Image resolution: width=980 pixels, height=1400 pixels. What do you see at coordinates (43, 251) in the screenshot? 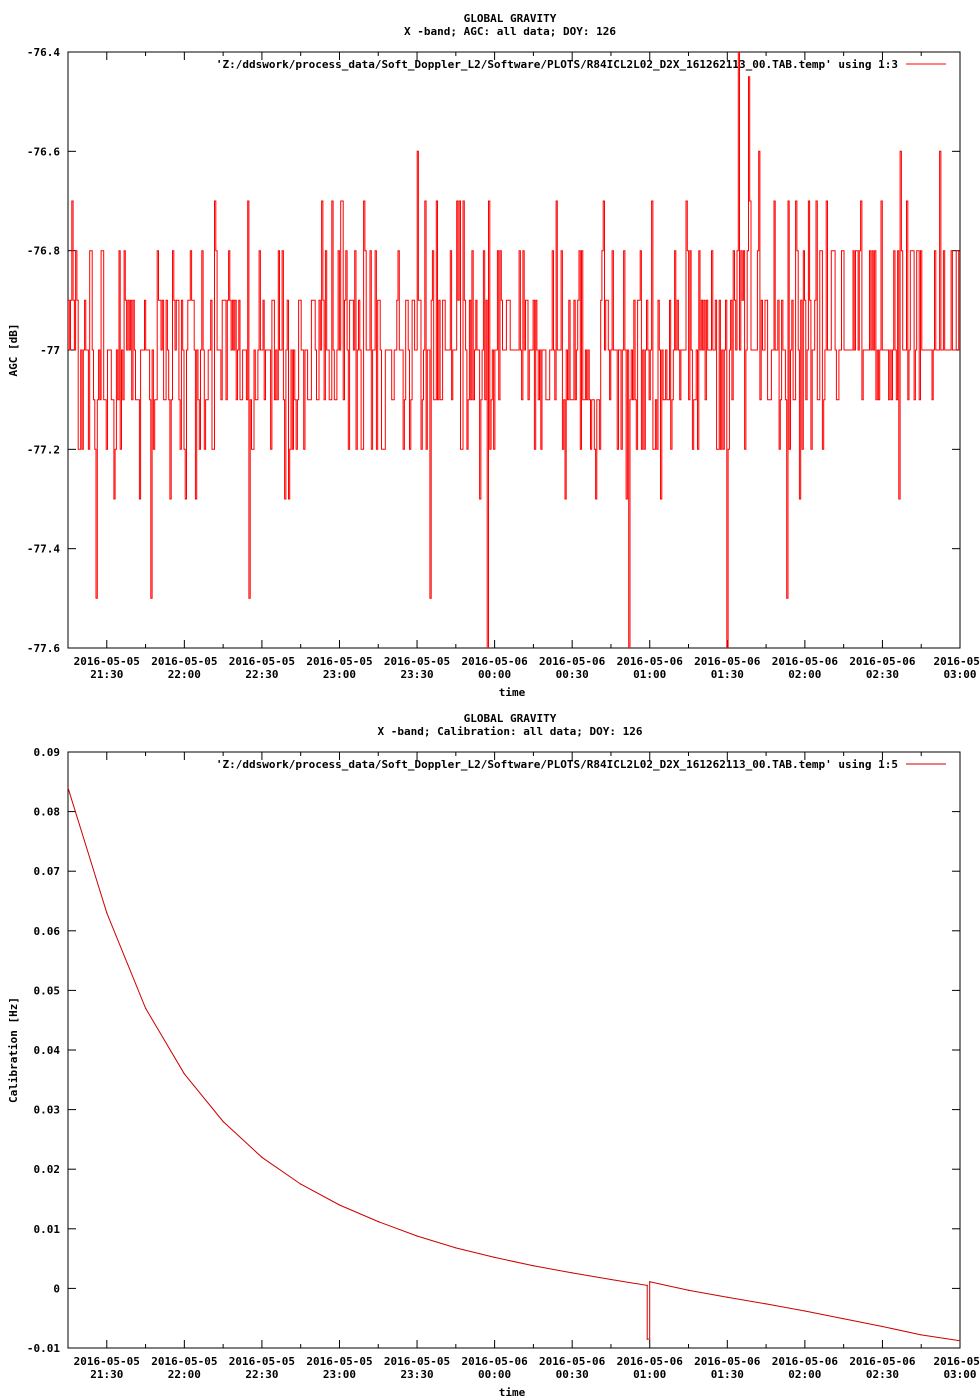
I see `y-tick-label: -76.8` at bounding box center [43, 251].